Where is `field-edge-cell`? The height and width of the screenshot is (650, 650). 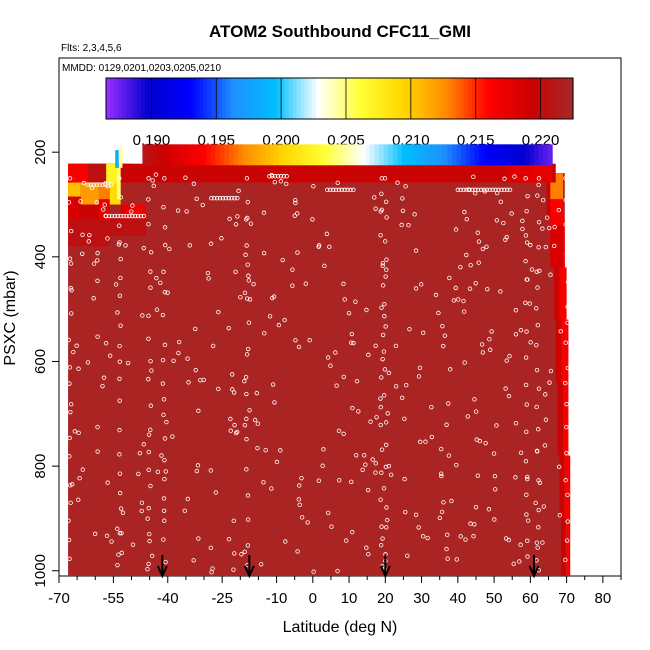
field-edge-cell is located at coordinates (562, 487).